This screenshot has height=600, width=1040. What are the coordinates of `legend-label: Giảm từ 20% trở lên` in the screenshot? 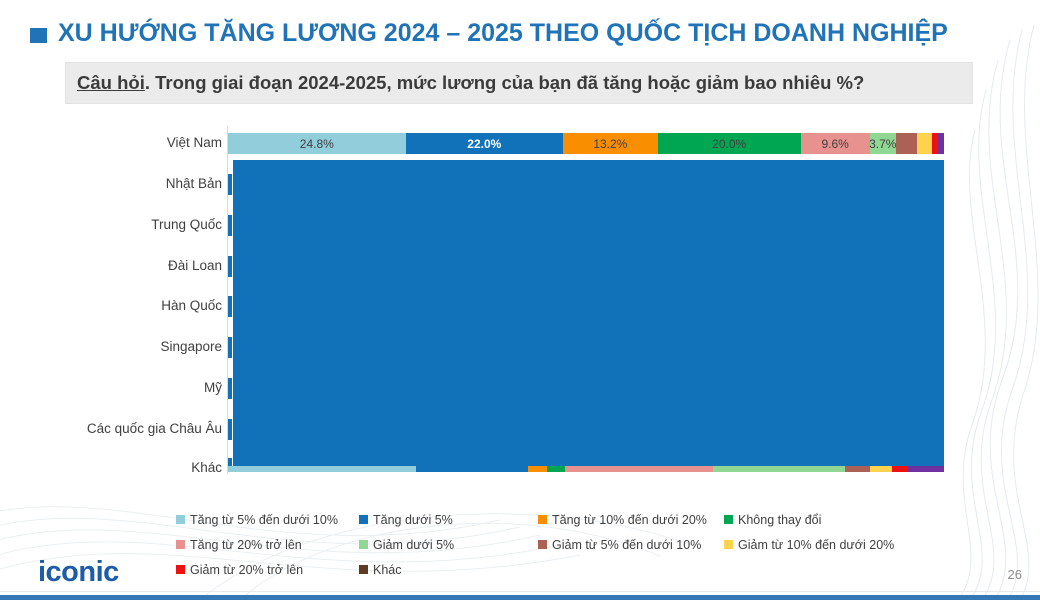 It's located at (247, 569).